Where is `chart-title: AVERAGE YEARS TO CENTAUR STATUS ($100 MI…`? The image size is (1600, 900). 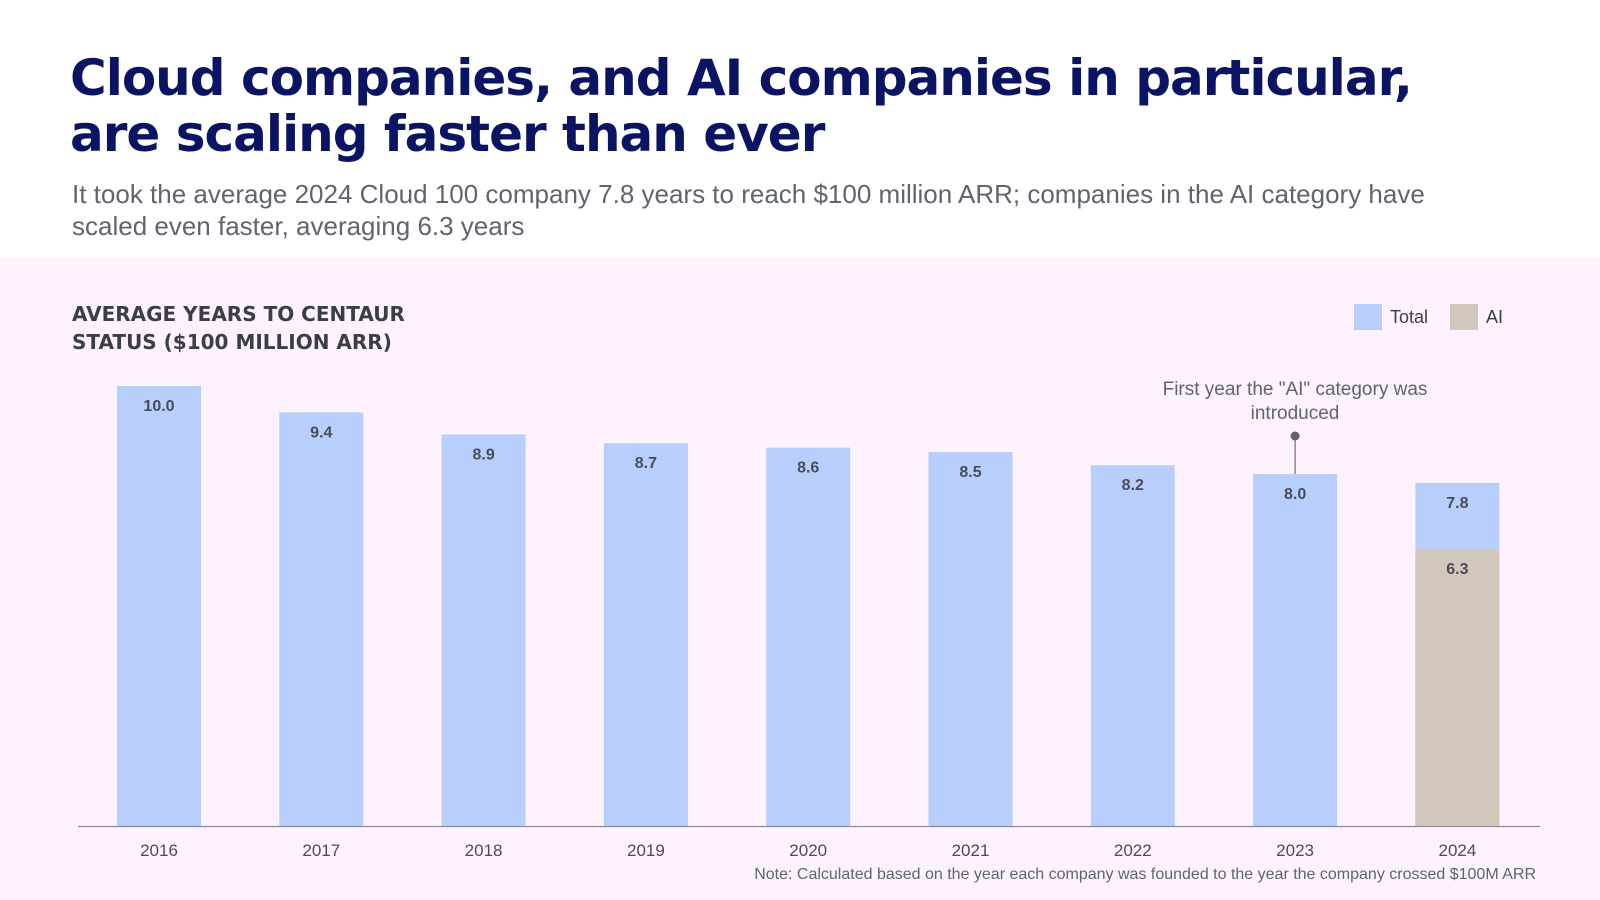 chart-title: AVERAGE YEARS TO CENTAUR STATUS ($100 MI… is located at coordinates (238, 328).